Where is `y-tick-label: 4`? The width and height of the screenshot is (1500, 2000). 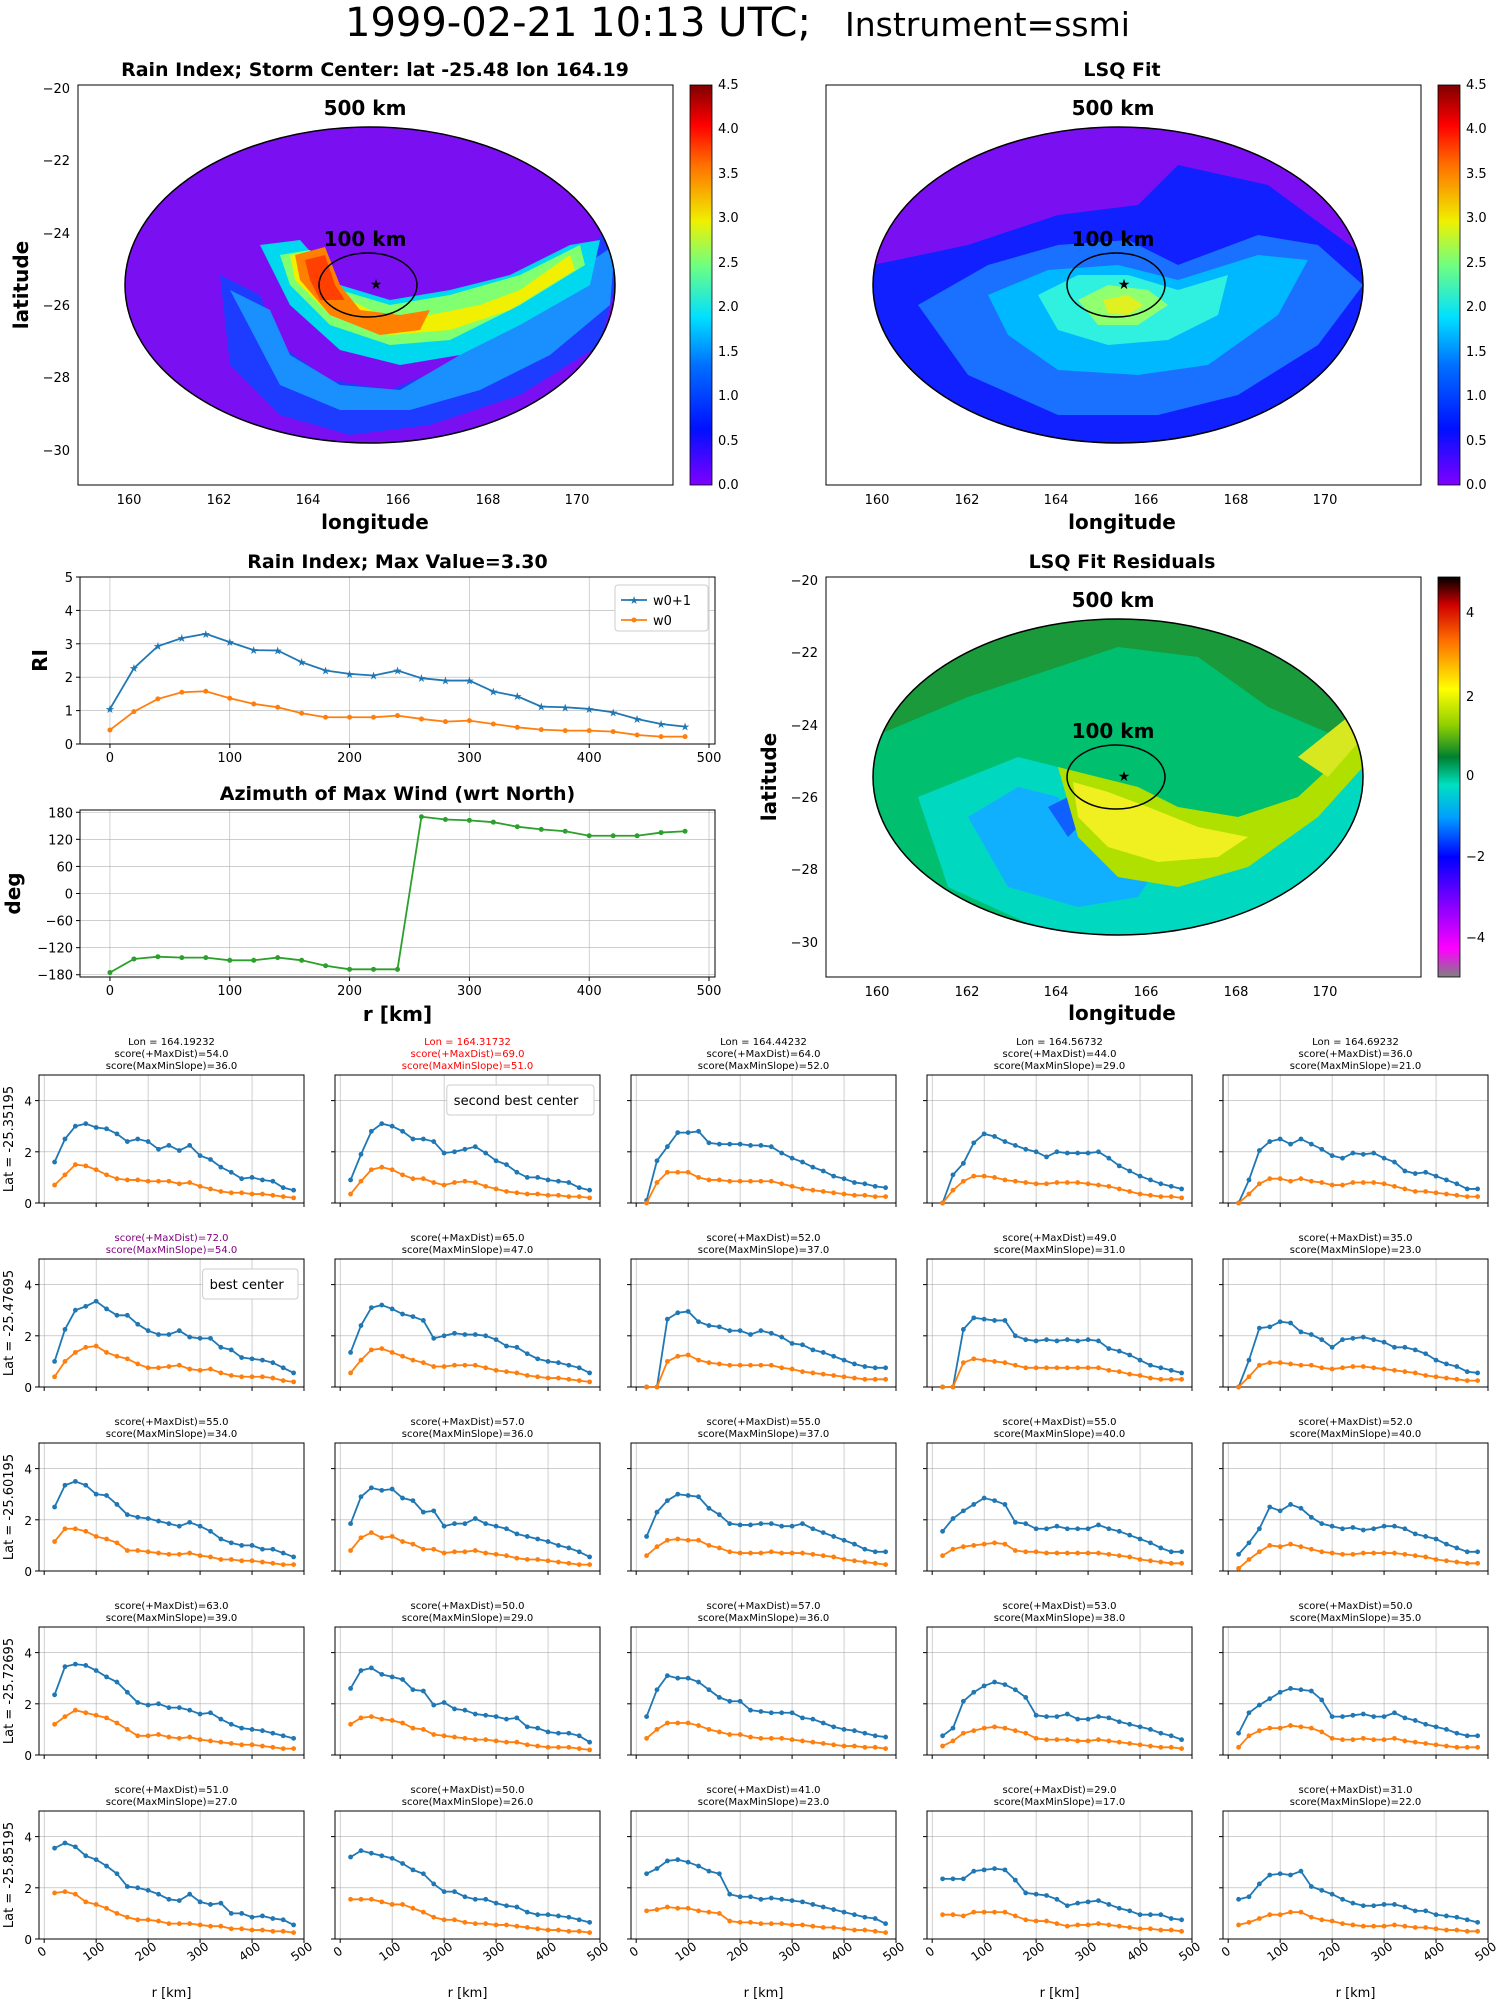 y-tick-label: 4 is located at coordinates (28, 1470).